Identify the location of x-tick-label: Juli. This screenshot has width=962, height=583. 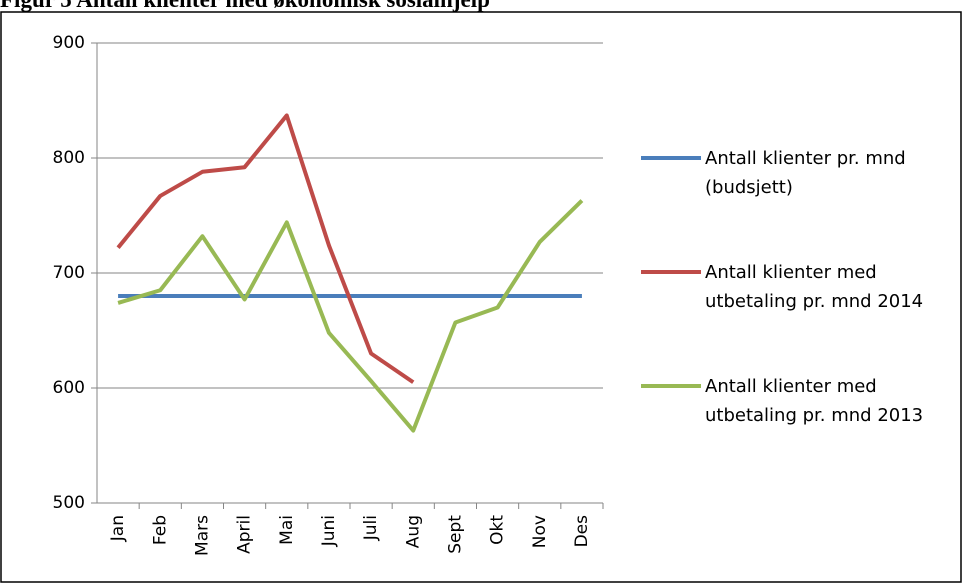
(371, 528).